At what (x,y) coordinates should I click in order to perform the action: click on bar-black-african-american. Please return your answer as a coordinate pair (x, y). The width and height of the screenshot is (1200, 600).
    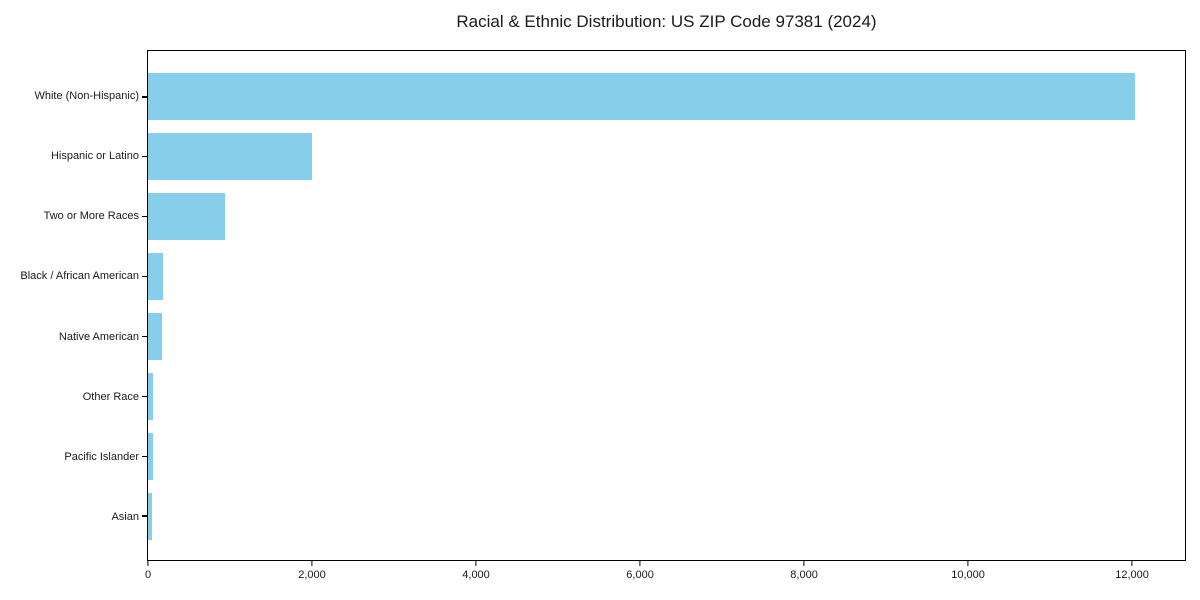
    Looking at the image, I should click on (156, 277).